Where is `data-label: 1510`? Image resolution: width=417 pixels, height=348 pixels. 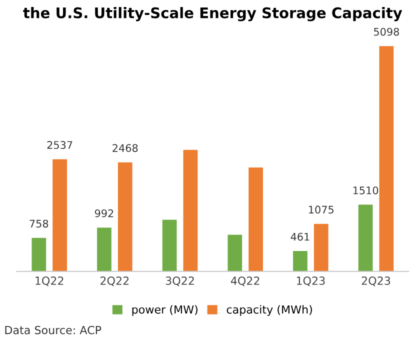
data-label: 1510 is located at coordinates (365, 190).